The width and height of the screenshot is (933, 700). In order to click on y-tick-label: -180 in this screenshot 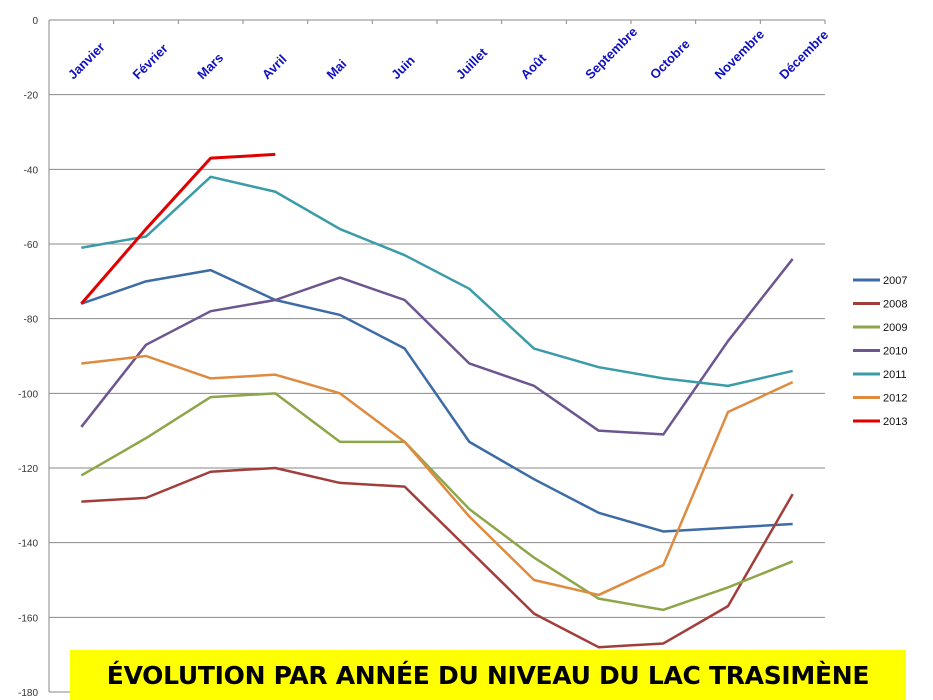, I will do `click(28, 693)`.